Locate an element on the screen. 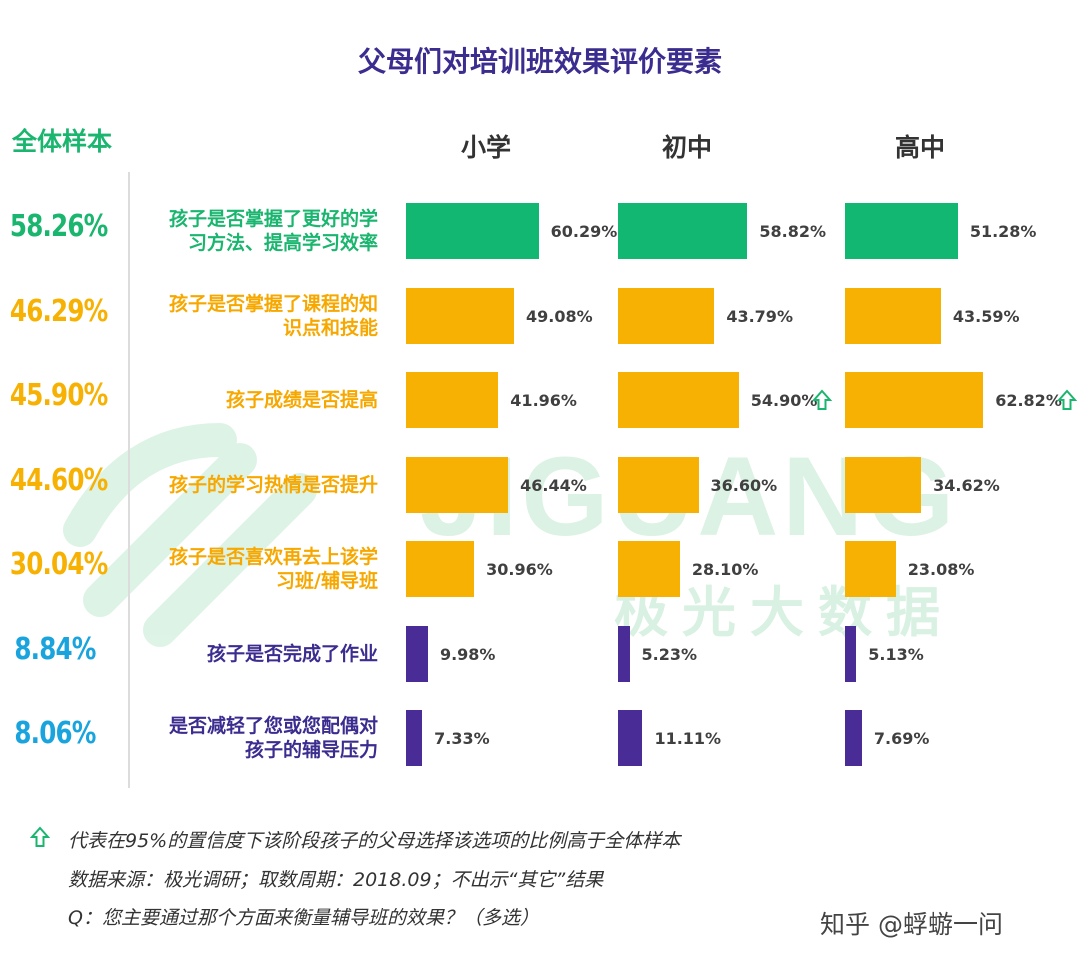  row-label-line: 习班/辅导班 is located at coordinates (327, 581).